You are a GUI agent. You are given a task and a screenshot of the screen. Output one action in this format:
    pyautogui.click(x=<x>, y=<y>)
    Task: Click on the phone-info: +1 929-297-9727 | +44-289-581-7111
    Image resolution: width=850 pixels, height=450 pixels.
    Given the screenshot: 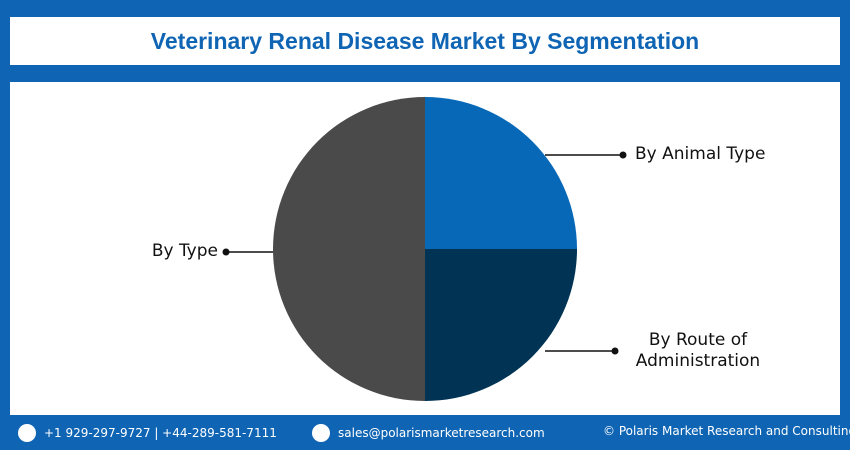 What is the action you would take?
    pyautogui.click(x=147, y=433)
    